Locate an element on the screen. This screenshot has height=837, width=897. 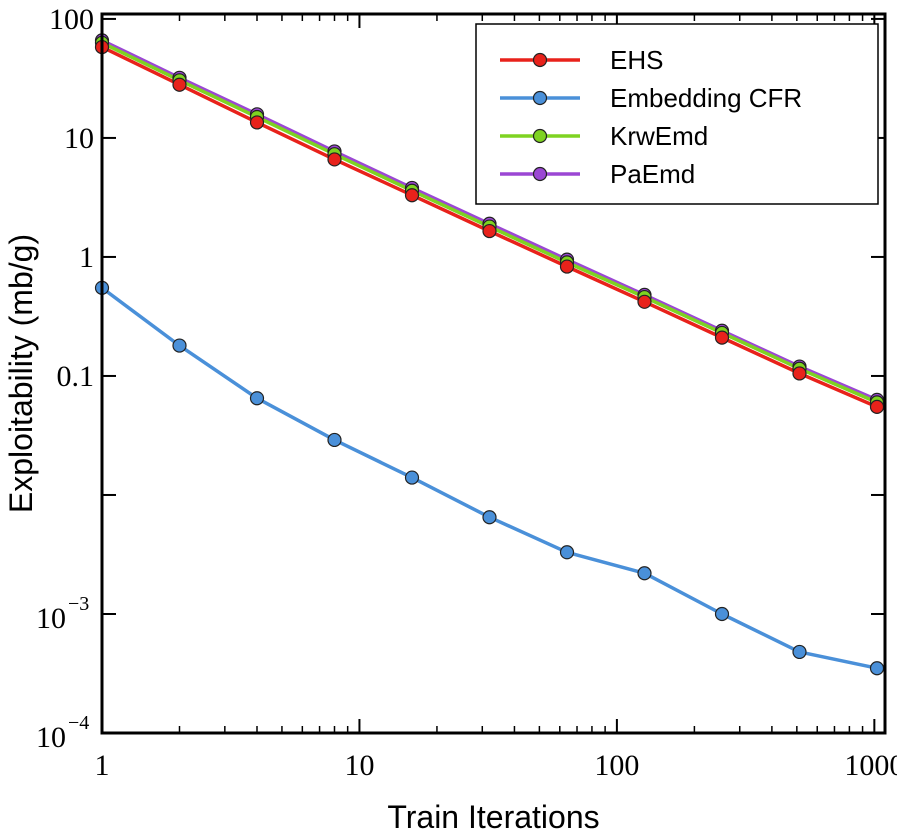
legend-marker-embedding-cfr is located at coordinates (540, 98).